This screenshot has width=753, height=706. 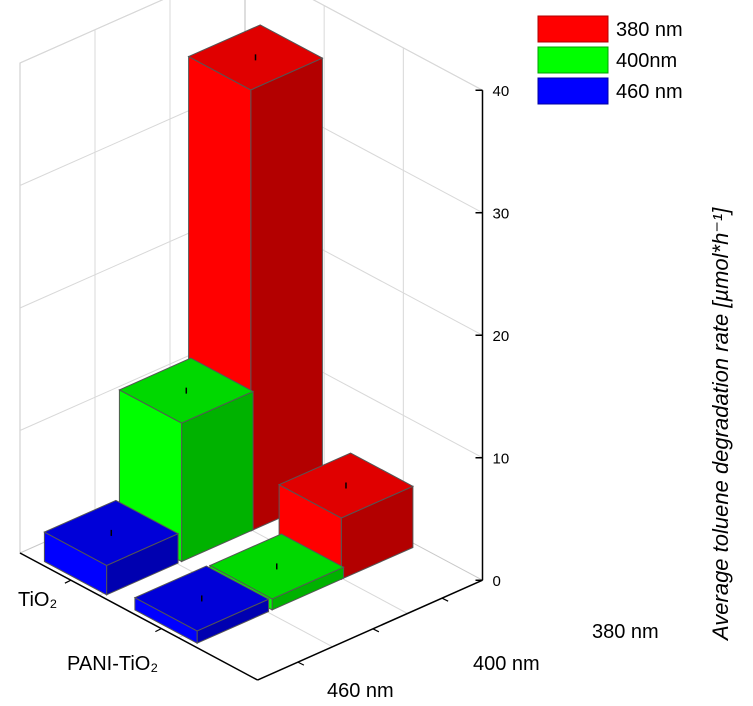 What do you see at coordinates (646, 61) in the screenshot?
I see `legend-label-400: 400nm` at bounding box center [646, 61].